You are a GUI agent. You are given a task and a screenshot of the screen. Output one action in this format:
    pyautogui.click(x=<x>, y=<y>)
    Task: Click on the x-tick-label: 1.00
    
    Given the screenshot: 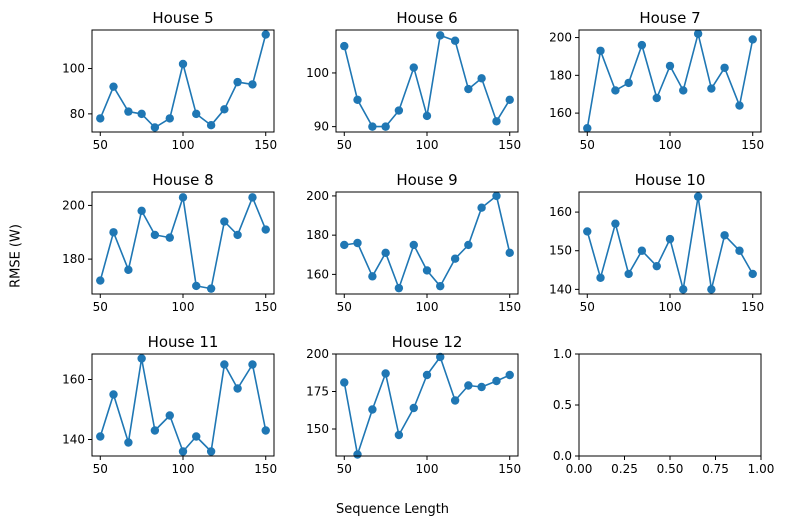 What is the action you would take?
    pyautogui.click(x=761, y=469)
    